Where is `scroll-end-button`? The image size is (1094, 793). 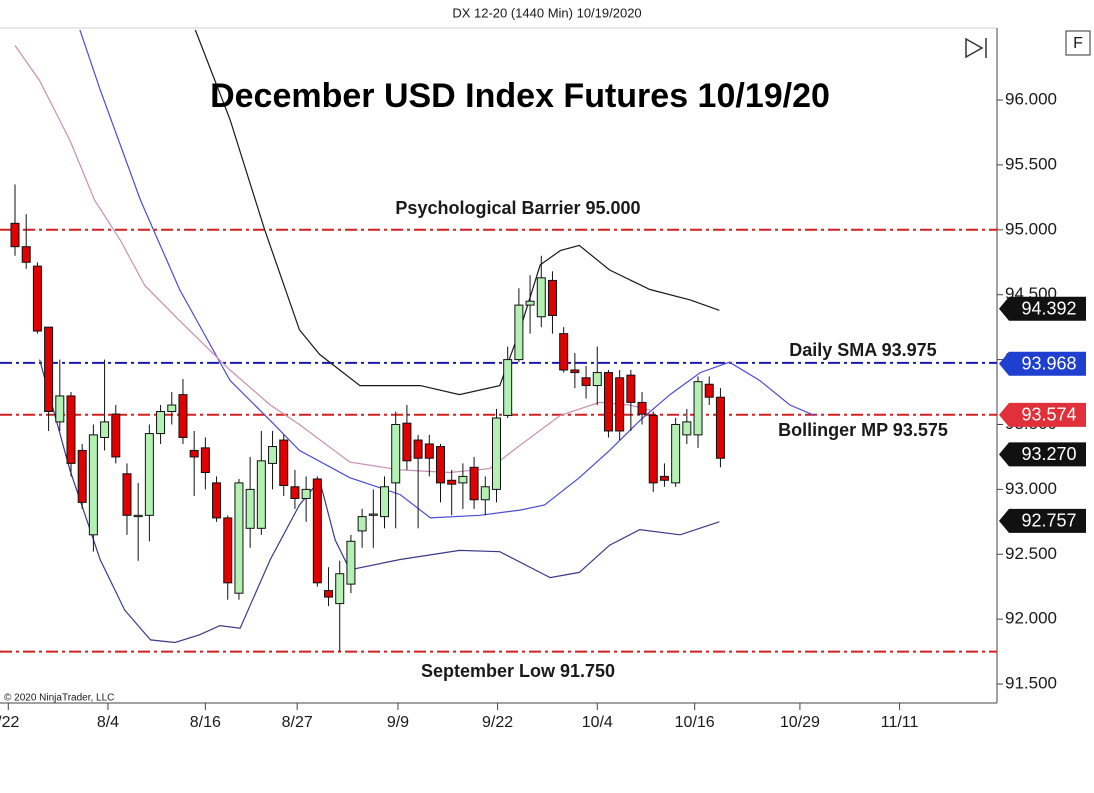 scroll-end-button is located at coordinates (976, 48).